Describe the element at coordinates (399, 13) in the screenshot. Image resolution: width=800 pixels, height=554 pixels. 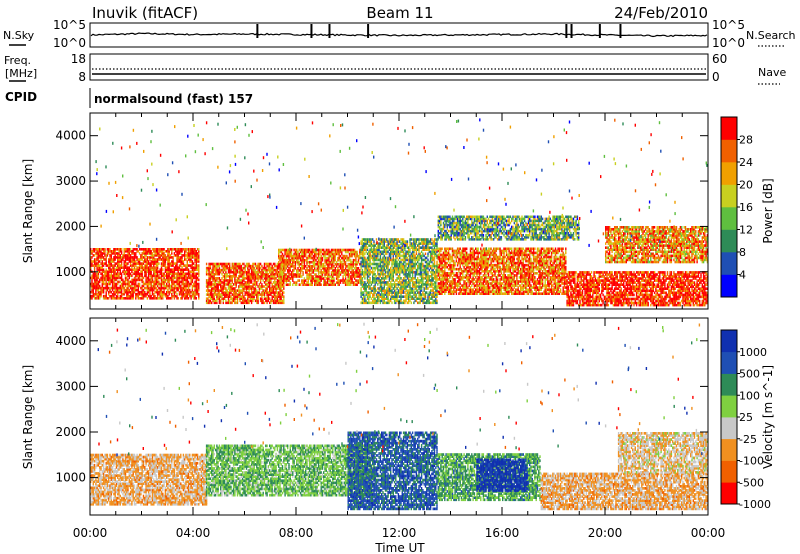
I see `beam-title: Beam 11` at that location.